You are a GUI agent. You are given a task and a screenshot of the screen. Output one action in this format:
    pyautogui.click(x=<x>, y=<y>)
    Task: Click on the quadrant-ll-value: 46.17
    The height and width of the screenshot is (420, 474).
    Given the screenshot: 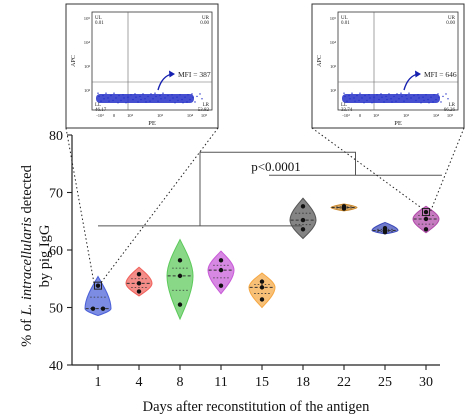 What is the action you would take?
    pyautogui.click(x=101, y=110)
    